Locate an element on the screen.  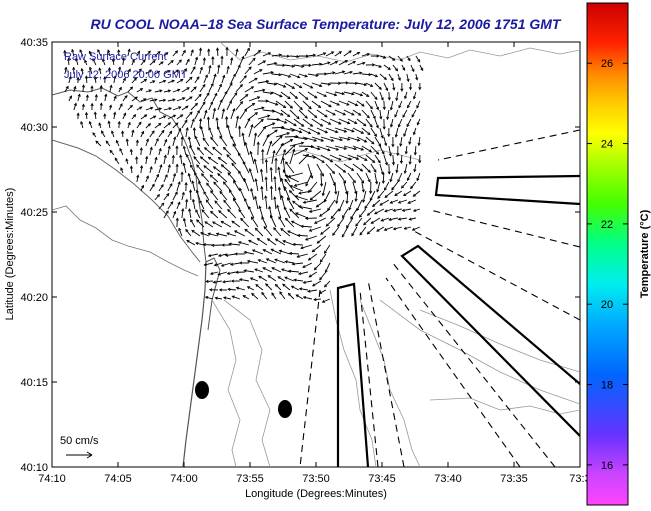
y-tick-label: 40:15 is located at coordinates (34, 383).